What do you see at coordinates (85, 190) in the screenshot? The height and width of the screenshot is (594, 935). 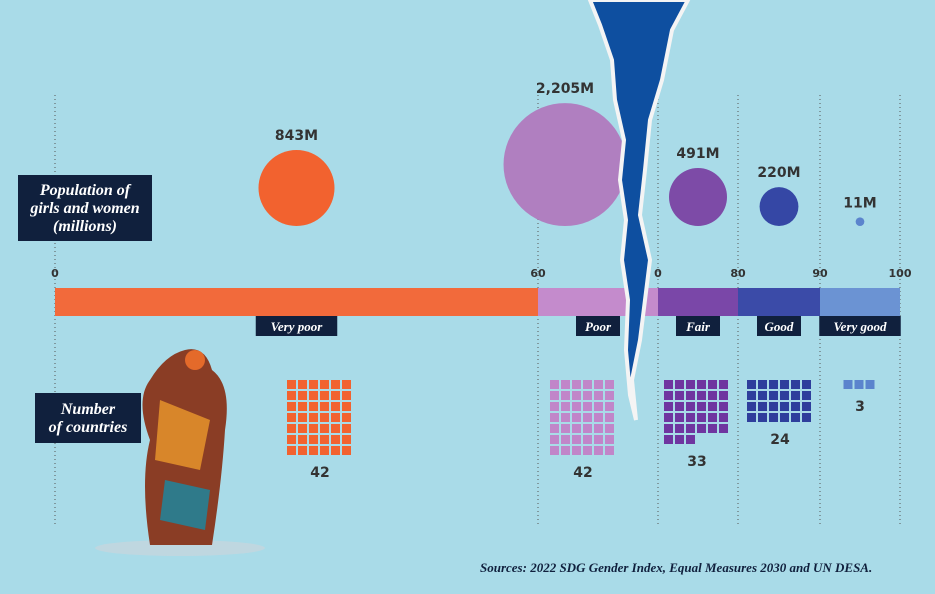 I see `row-label: Population of` at bounding box center [85, 190].